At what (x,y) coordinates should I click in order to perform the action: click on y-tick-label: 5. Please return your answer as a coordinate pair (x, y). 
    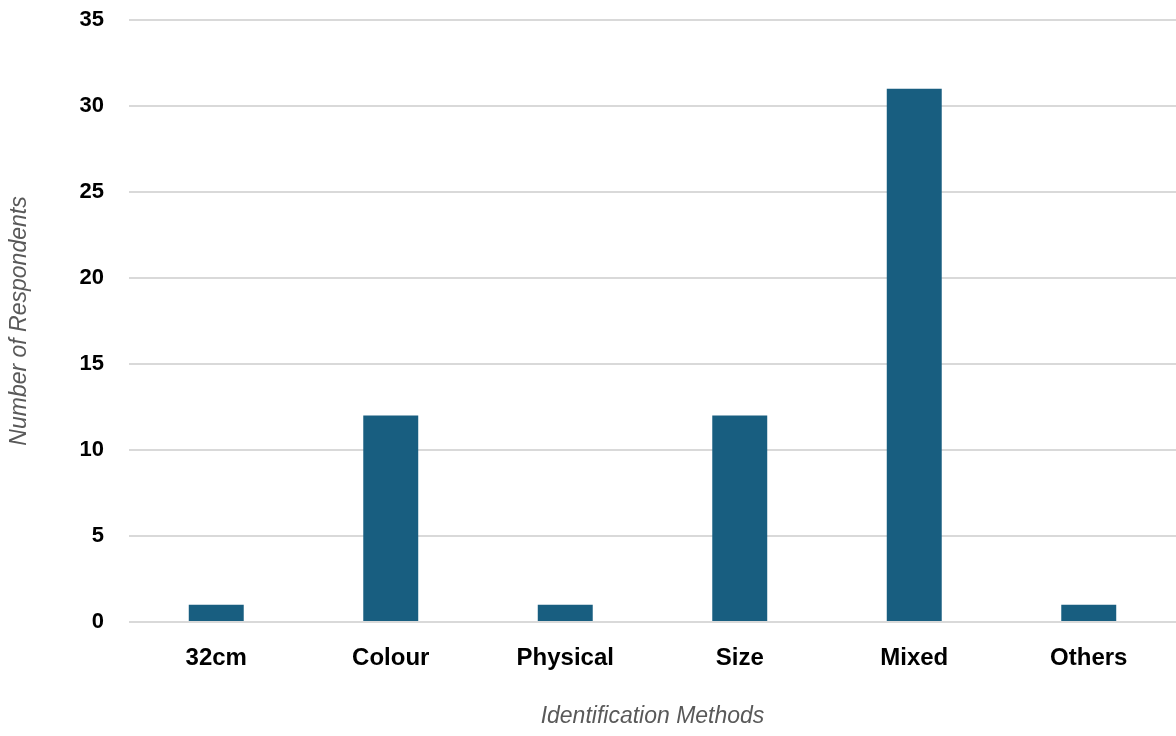
    Looking at the image, I should click on (97, 535).